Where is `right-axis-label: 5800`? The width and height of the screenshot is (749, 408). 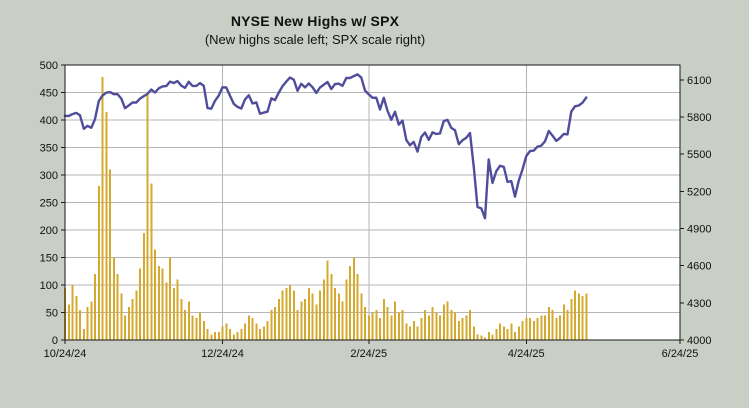 right-axis-label: 5800 is located at coordinates (699, 118).